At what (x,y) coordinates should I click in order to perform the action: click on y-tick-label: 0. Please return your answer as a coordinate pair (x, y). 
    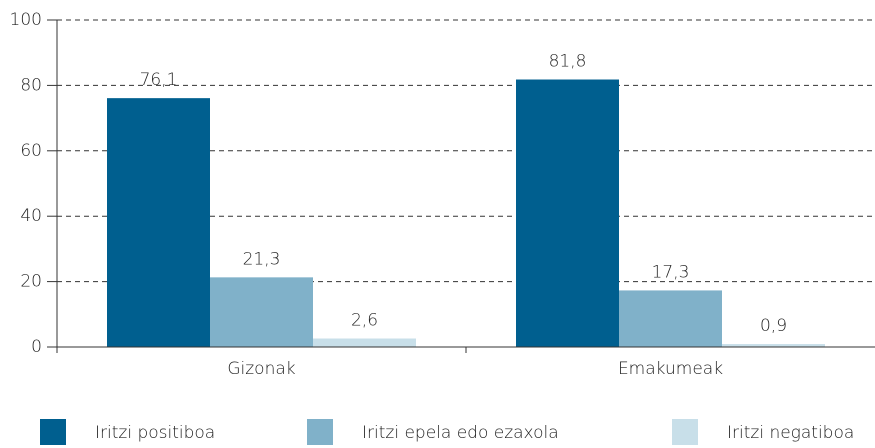
    Looking at the image, I should click on (36, 347).